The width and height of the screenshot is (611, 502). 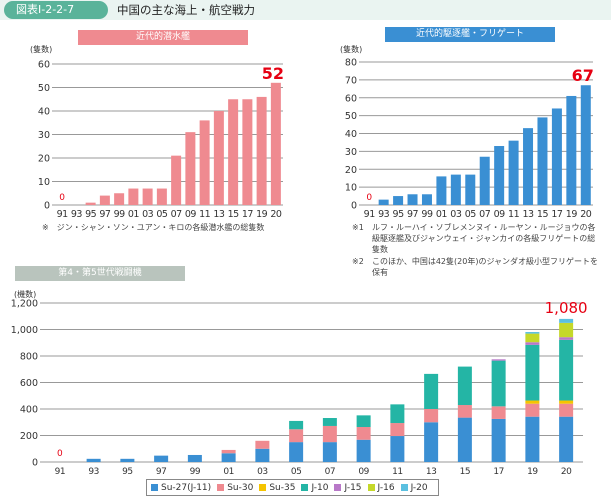 What do you see at coordinates (358, 261) in the screenshot?
I see `note-mark: ※2` at bounding box center [358, 261].